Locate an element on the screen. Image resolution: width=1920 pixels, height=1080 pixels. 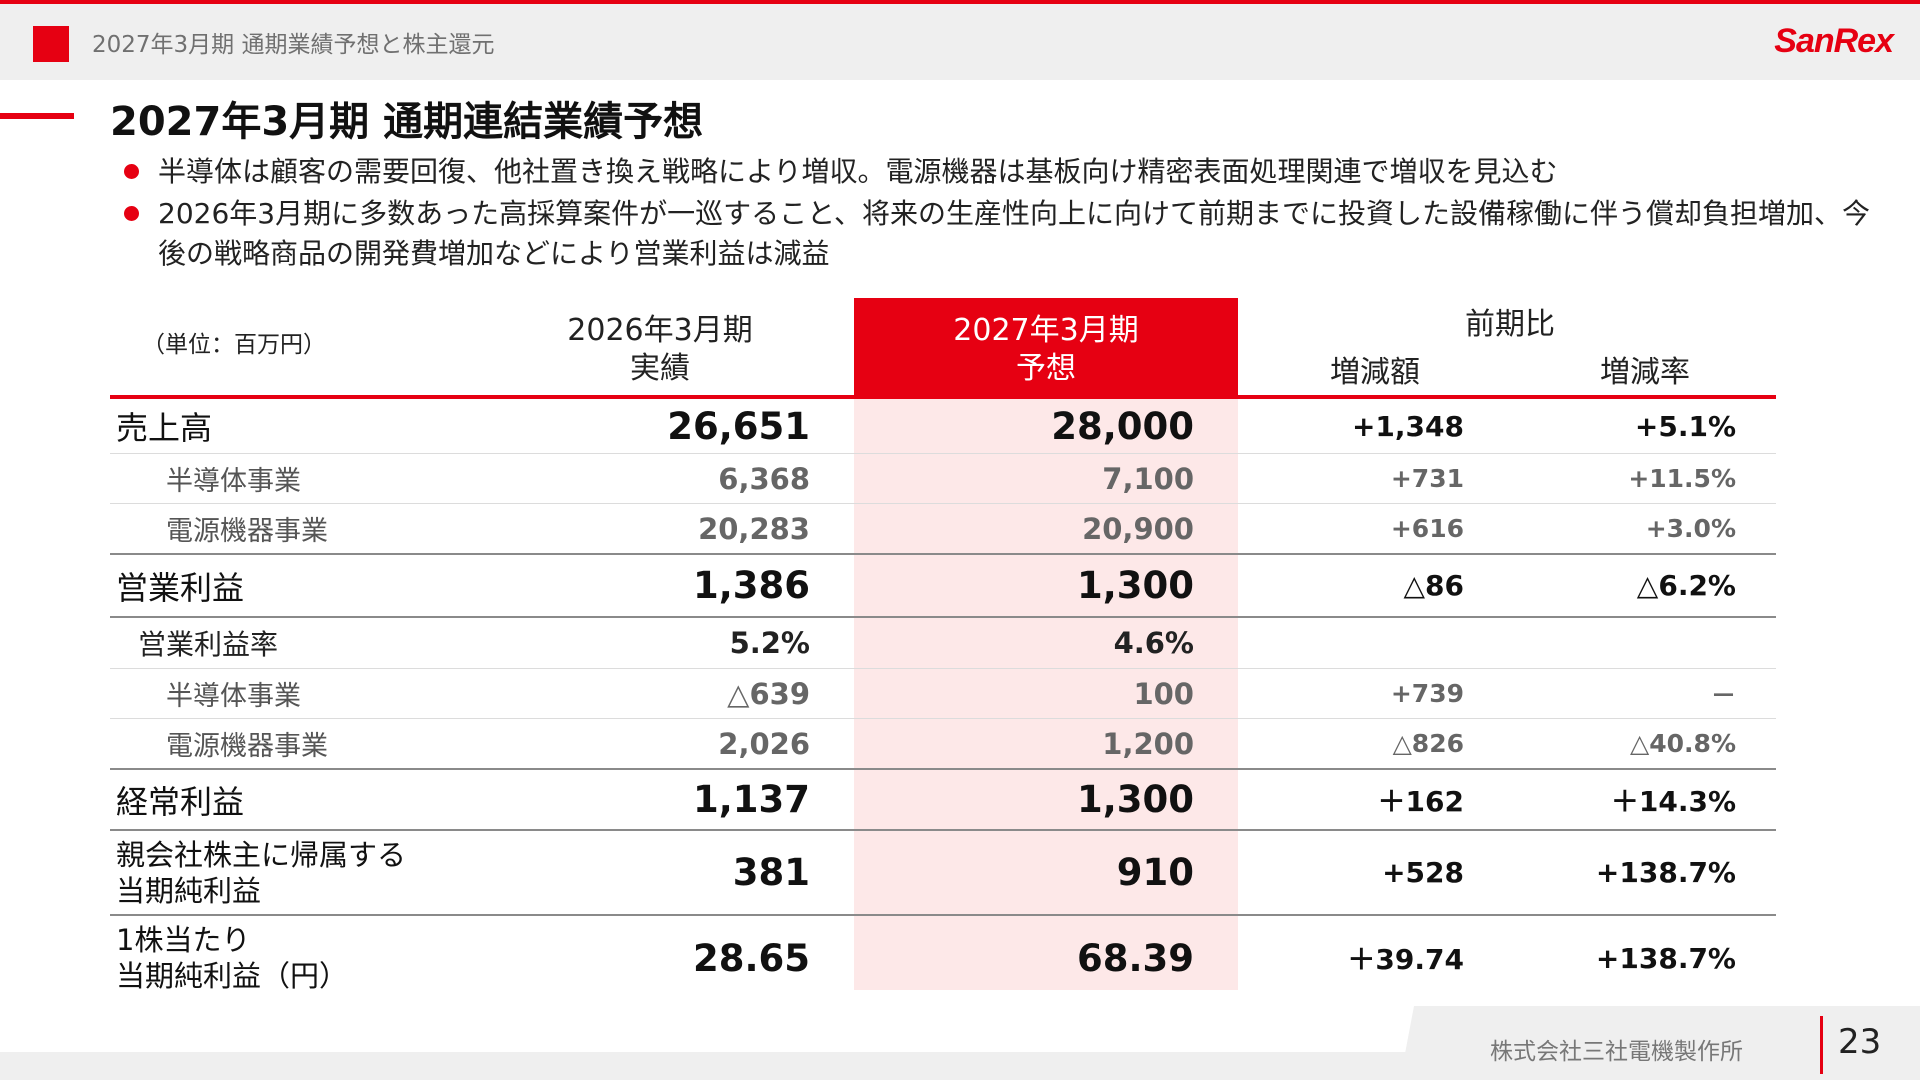
page-title: 2027年3月期 通期連結業績予想 is located at coordinates (407, 122).